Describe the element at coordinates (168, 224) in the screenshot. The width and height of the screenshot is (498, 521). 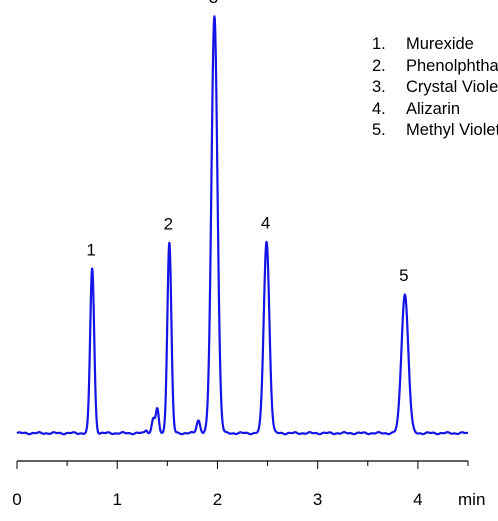
I see `peak-label: 2` at that location.